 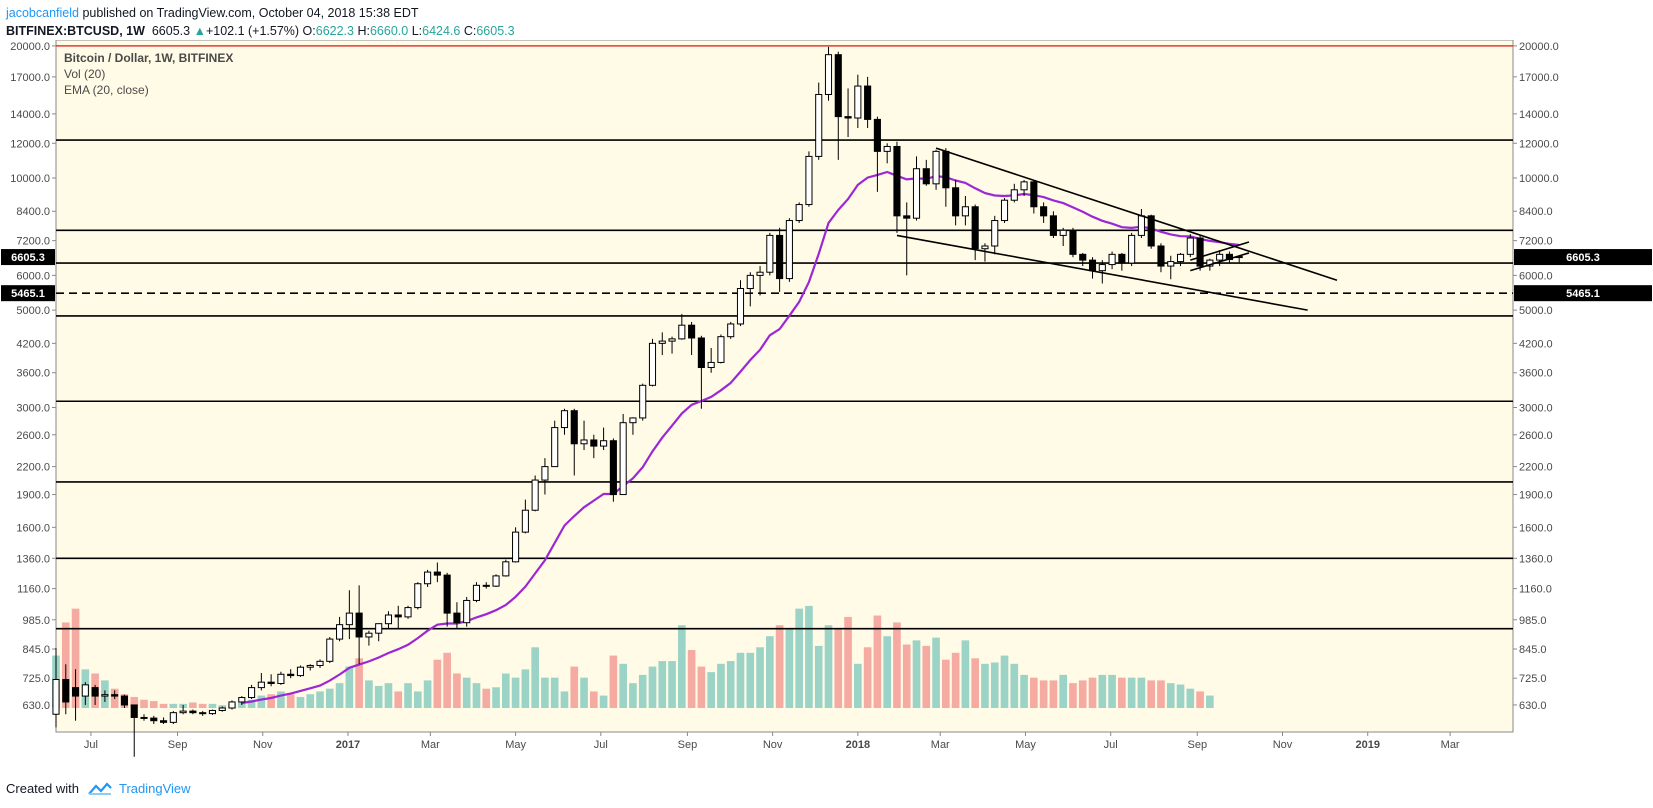 I want to click on x-tick-label: Jul, so click(x=91, y=745).